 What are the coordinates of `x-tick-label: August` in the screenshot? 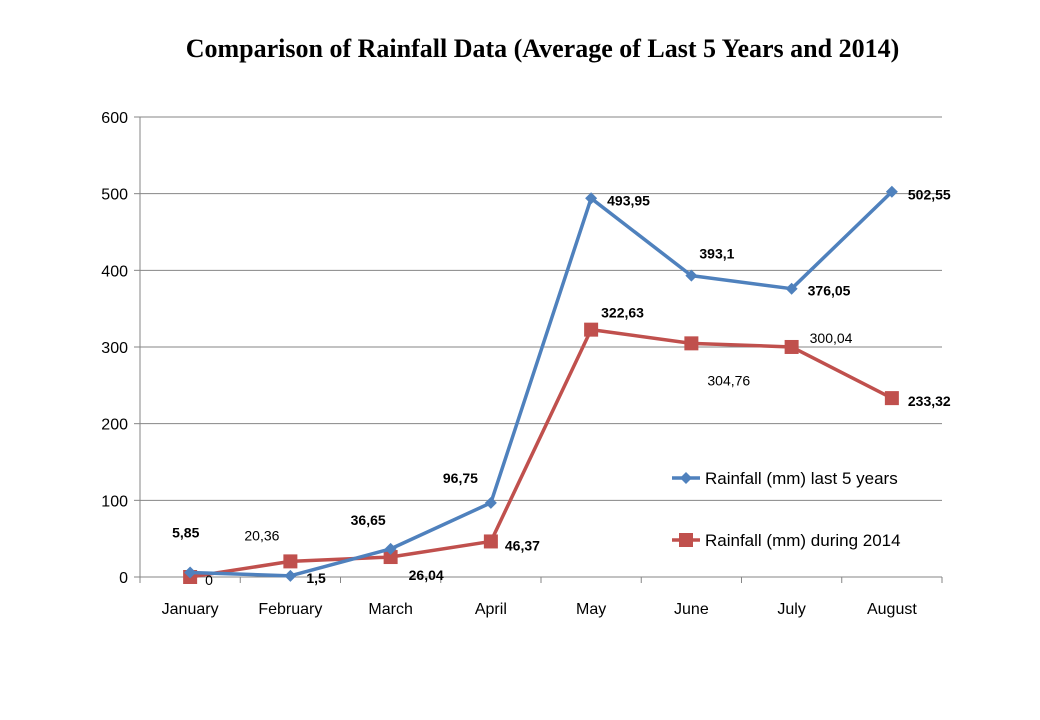 It's located at (892, 609).